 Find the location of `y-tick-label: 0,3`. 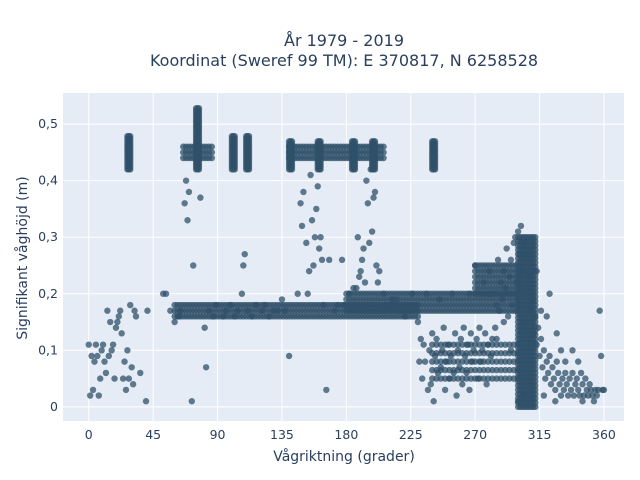

y-tick-label: 0,3 is located at coordinates (48, 236).